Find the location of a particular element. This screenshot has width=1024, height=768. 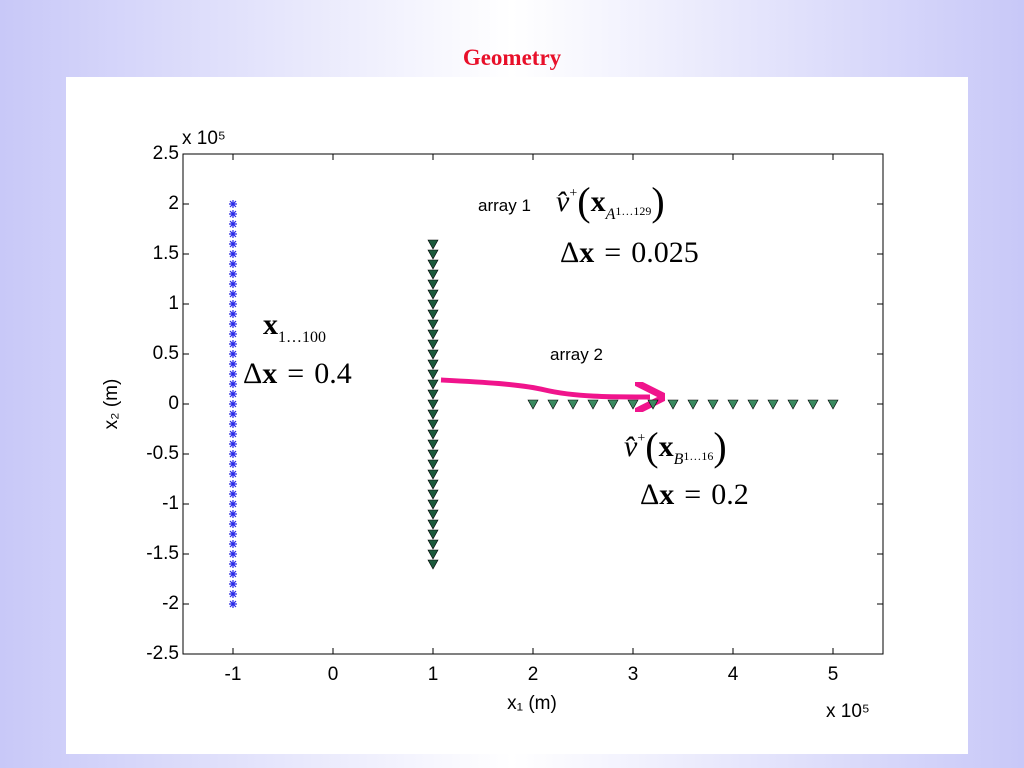

annotation: Δx = 0.2 is located at coordinates (694, 495).